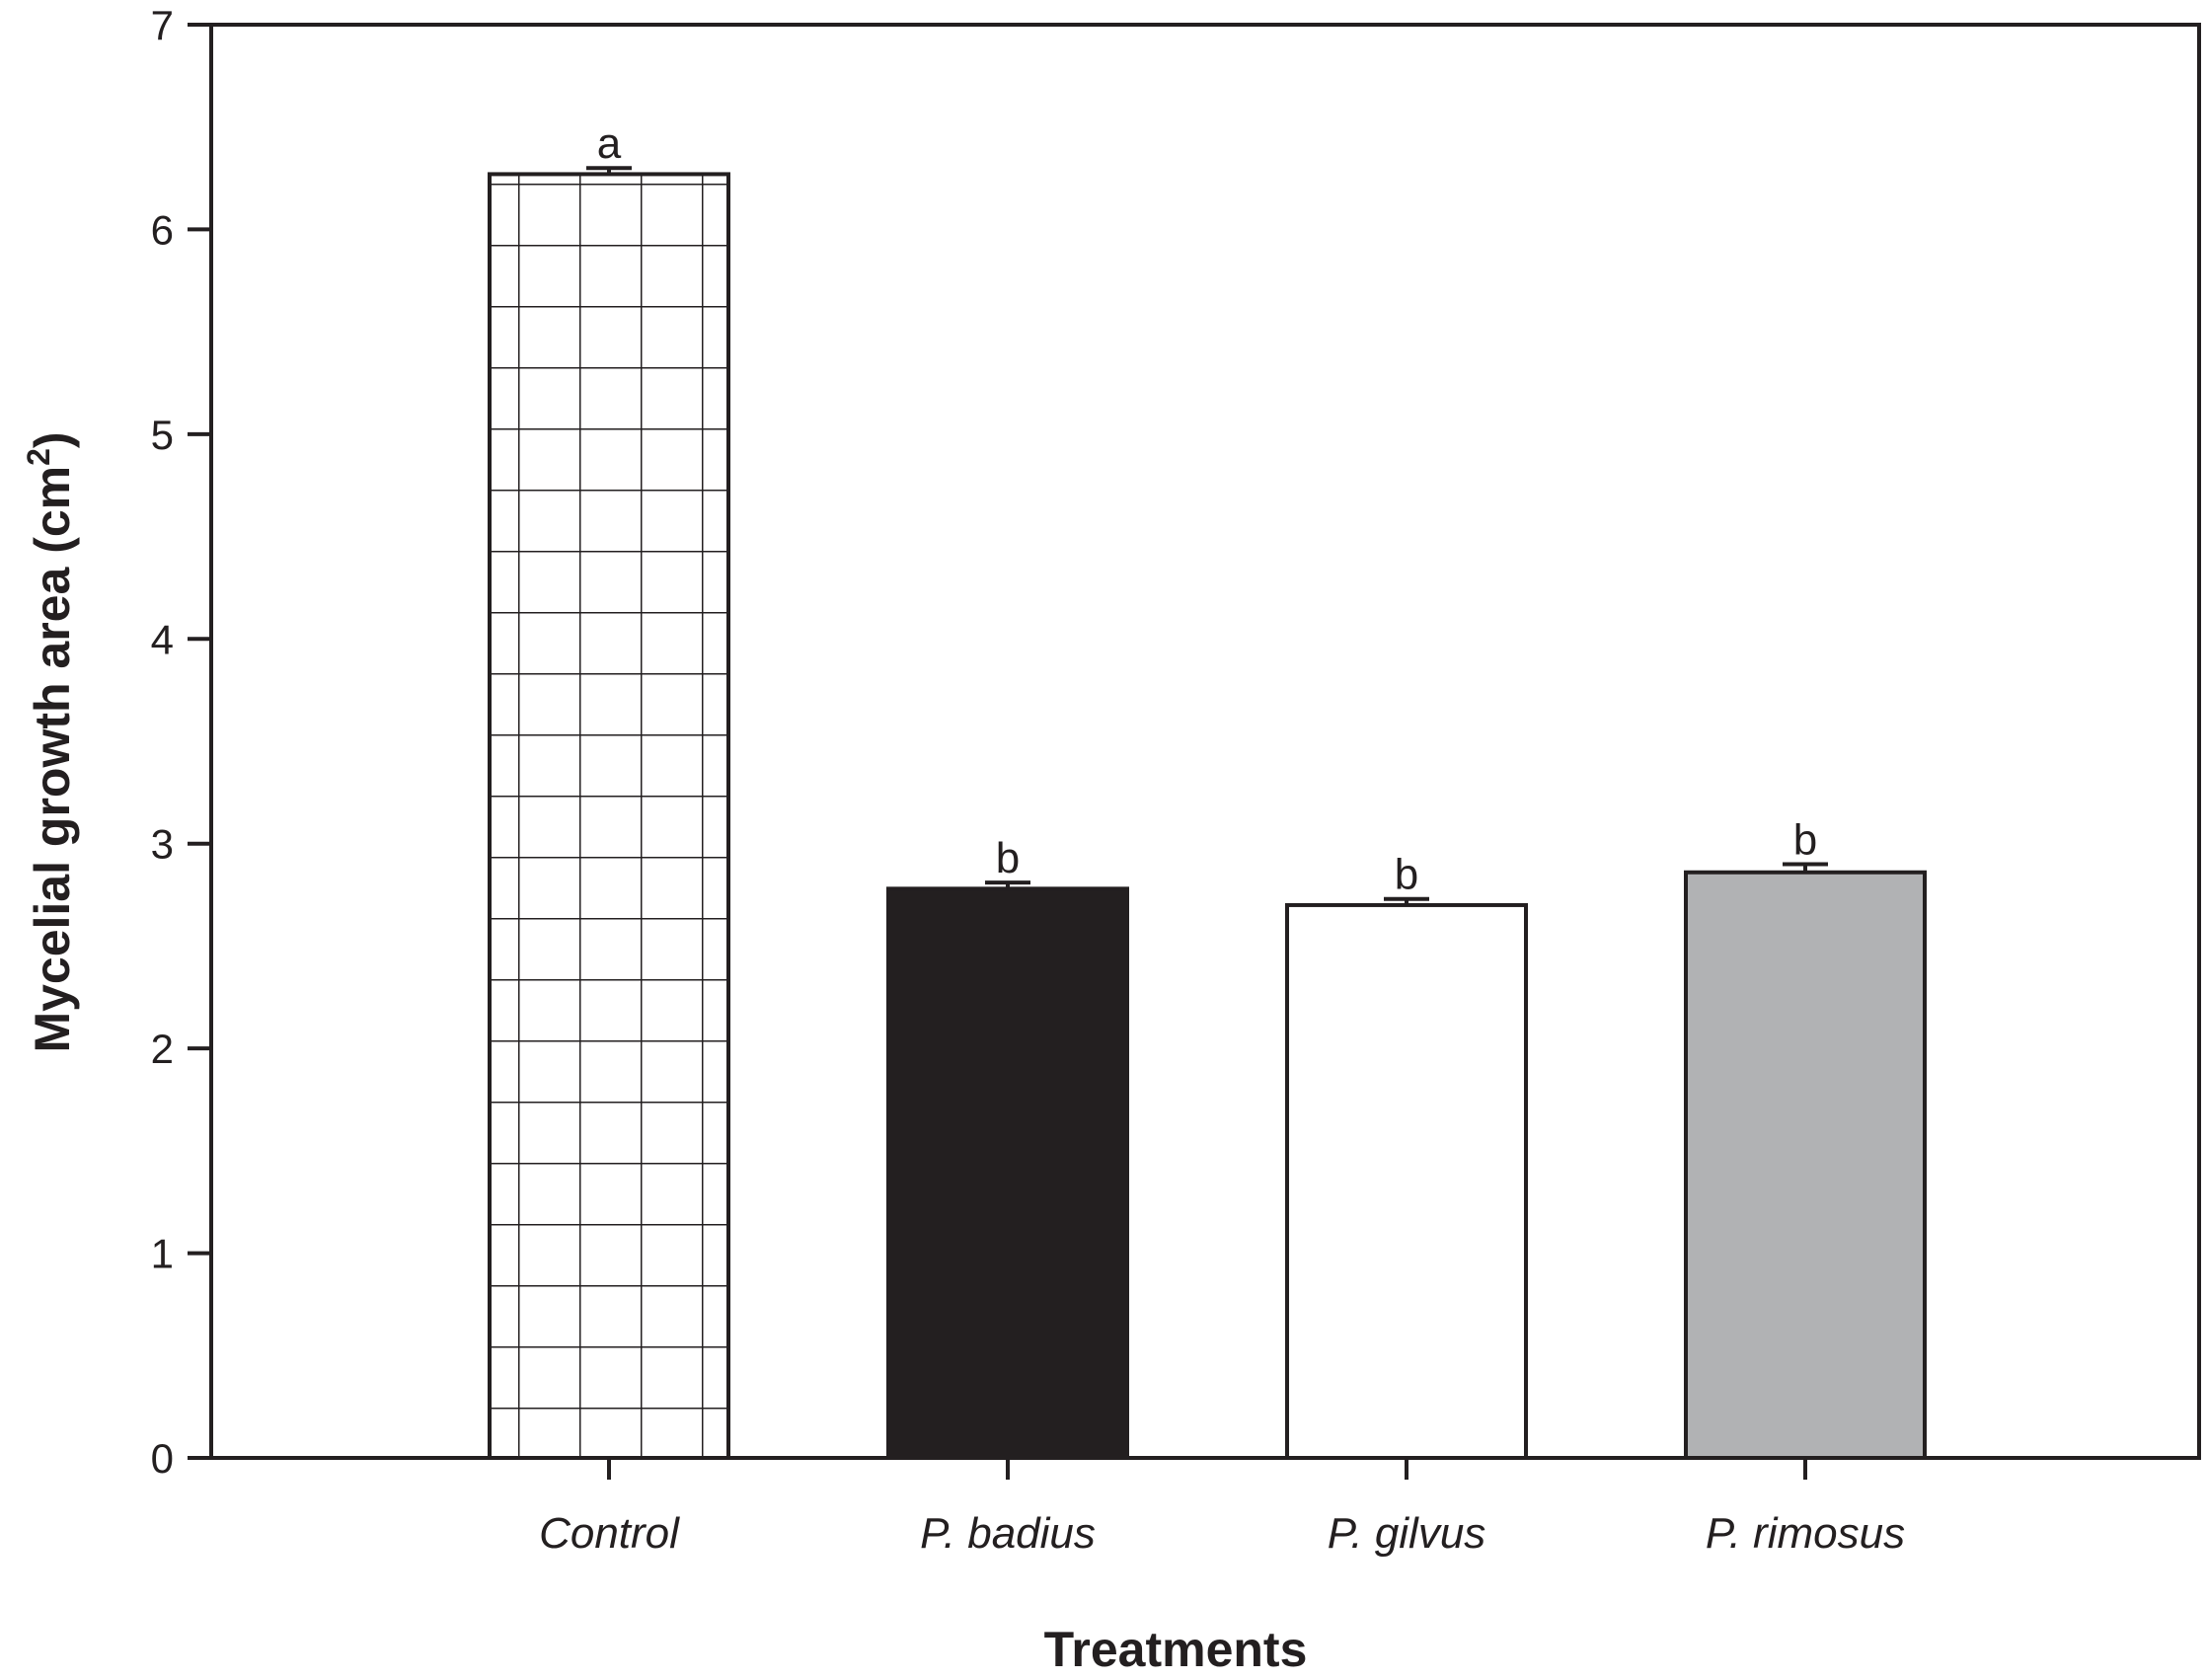 This screenshot has height=1680, width=2207. What do you see at coordinates (162, 1049) in the screenshot?
I see `y-tick-label-2: 2` at bounding box center [162, 1049].